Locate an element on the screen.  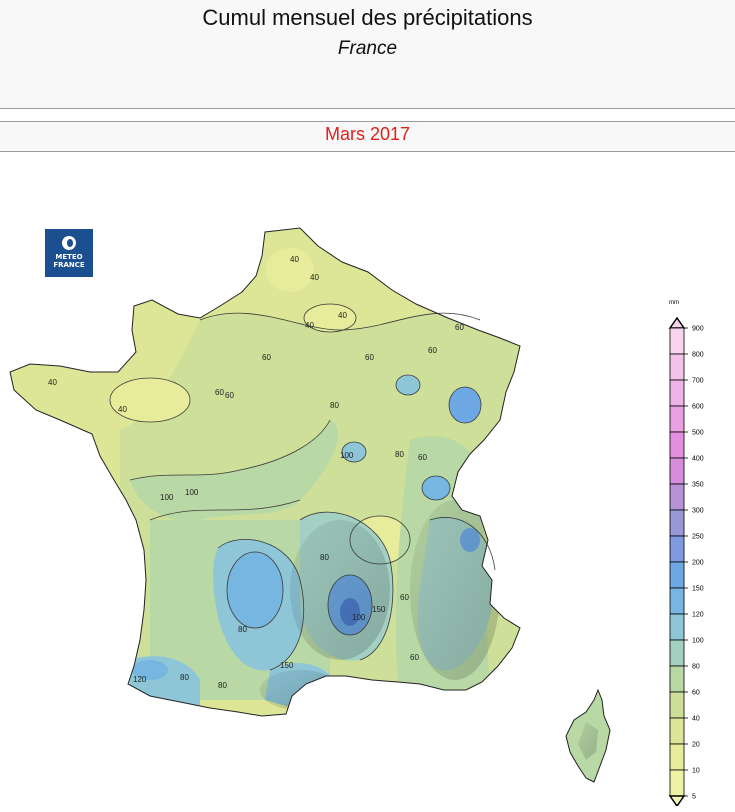
legend-tick-label: 80 is located at coordinates (696, 667).